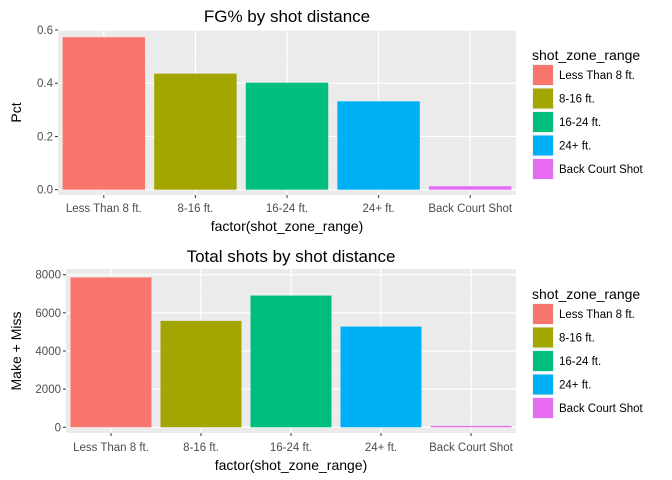 This screenshot has height=480, width=672. I want to click on y-axis-title: Pct, so click(16, 112).